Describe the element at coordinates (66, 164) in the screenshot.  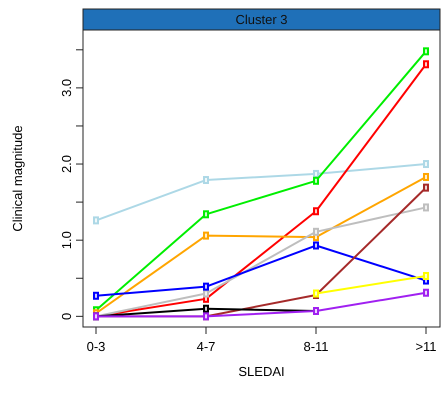
I see `y-tick-label: 2.0` at that location.